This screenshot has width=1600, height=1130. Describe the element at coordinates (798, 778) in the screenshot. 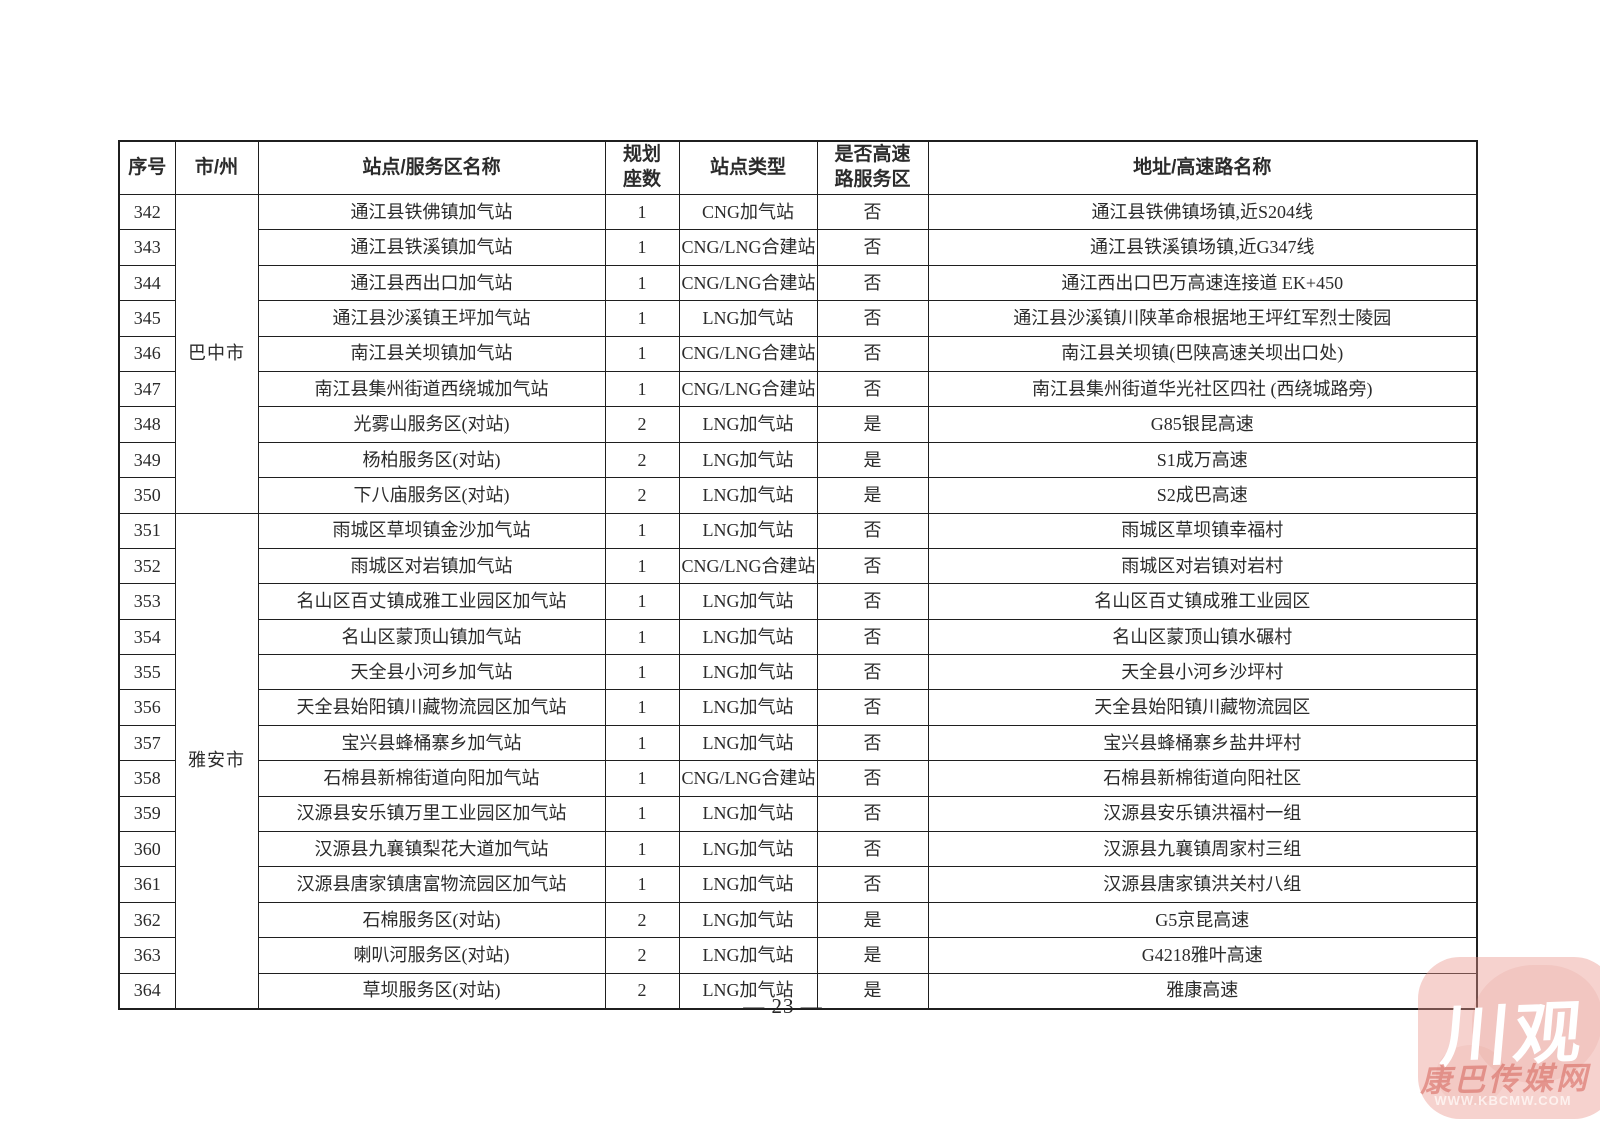

I see `table-row: 358 石棉县新棉街道向阳加气站 1 CNG/LNG合建站否石棉县新棉街道向阳社区` at that location.